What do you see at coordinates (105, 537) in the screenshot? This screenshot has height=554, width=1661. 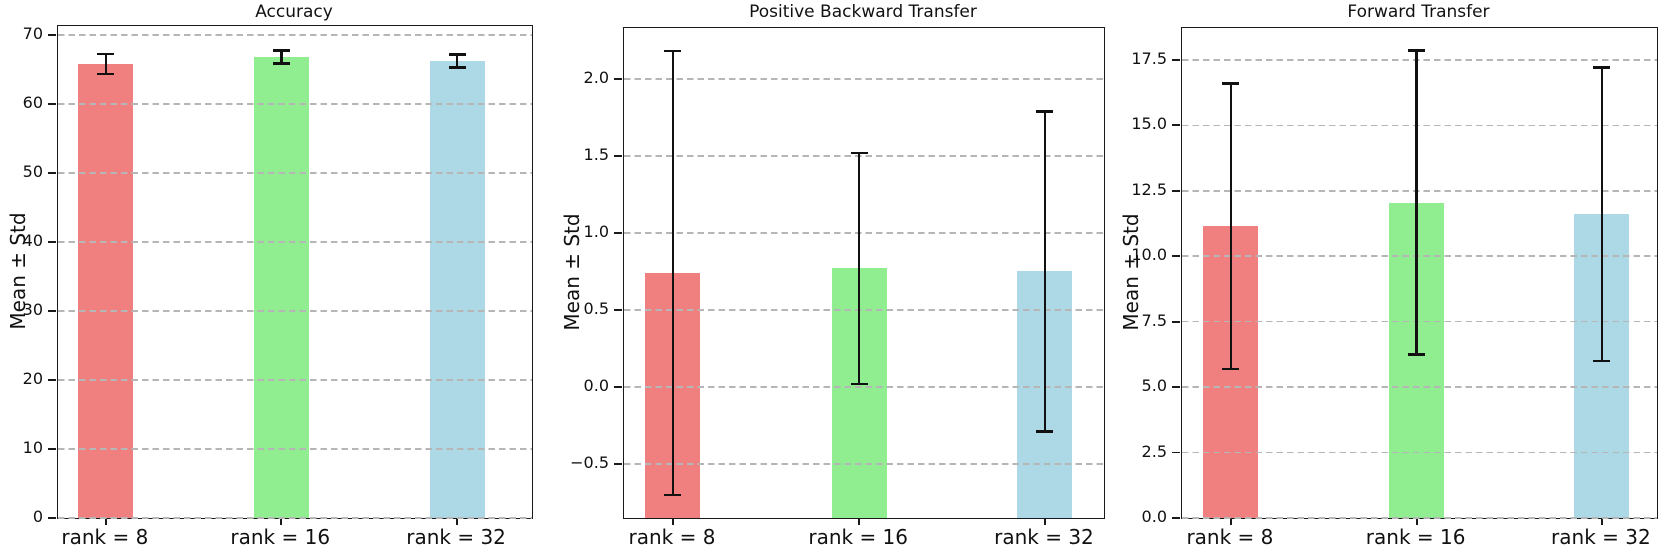 I see `x-tick-label: rank = 8` at bounding box center [105, 537].